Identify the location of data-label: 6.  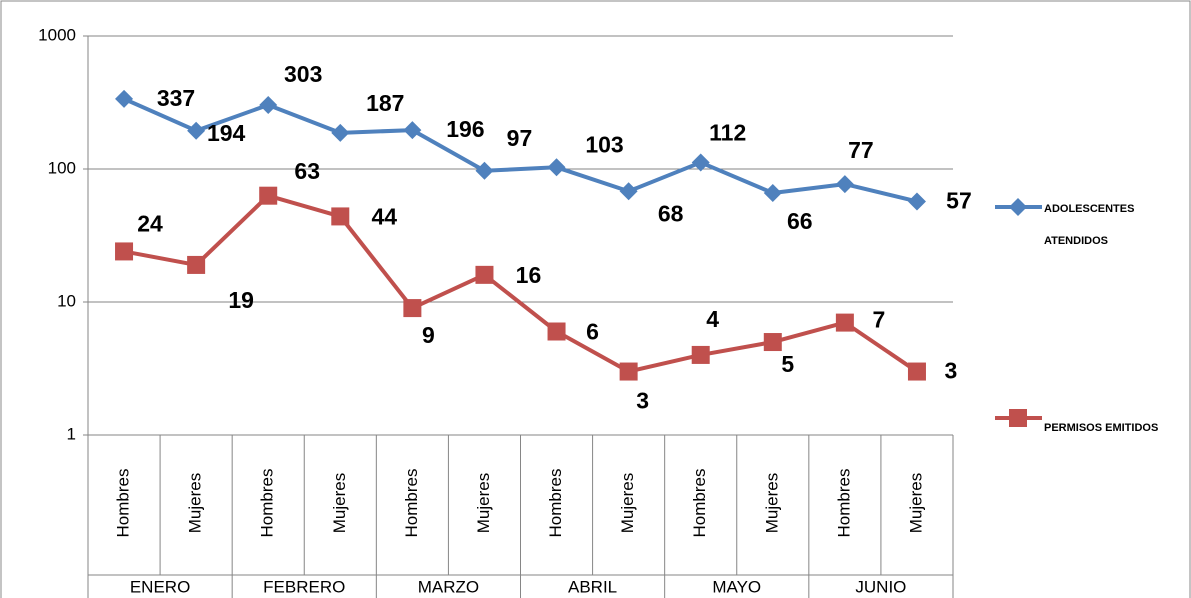
(592, 332).